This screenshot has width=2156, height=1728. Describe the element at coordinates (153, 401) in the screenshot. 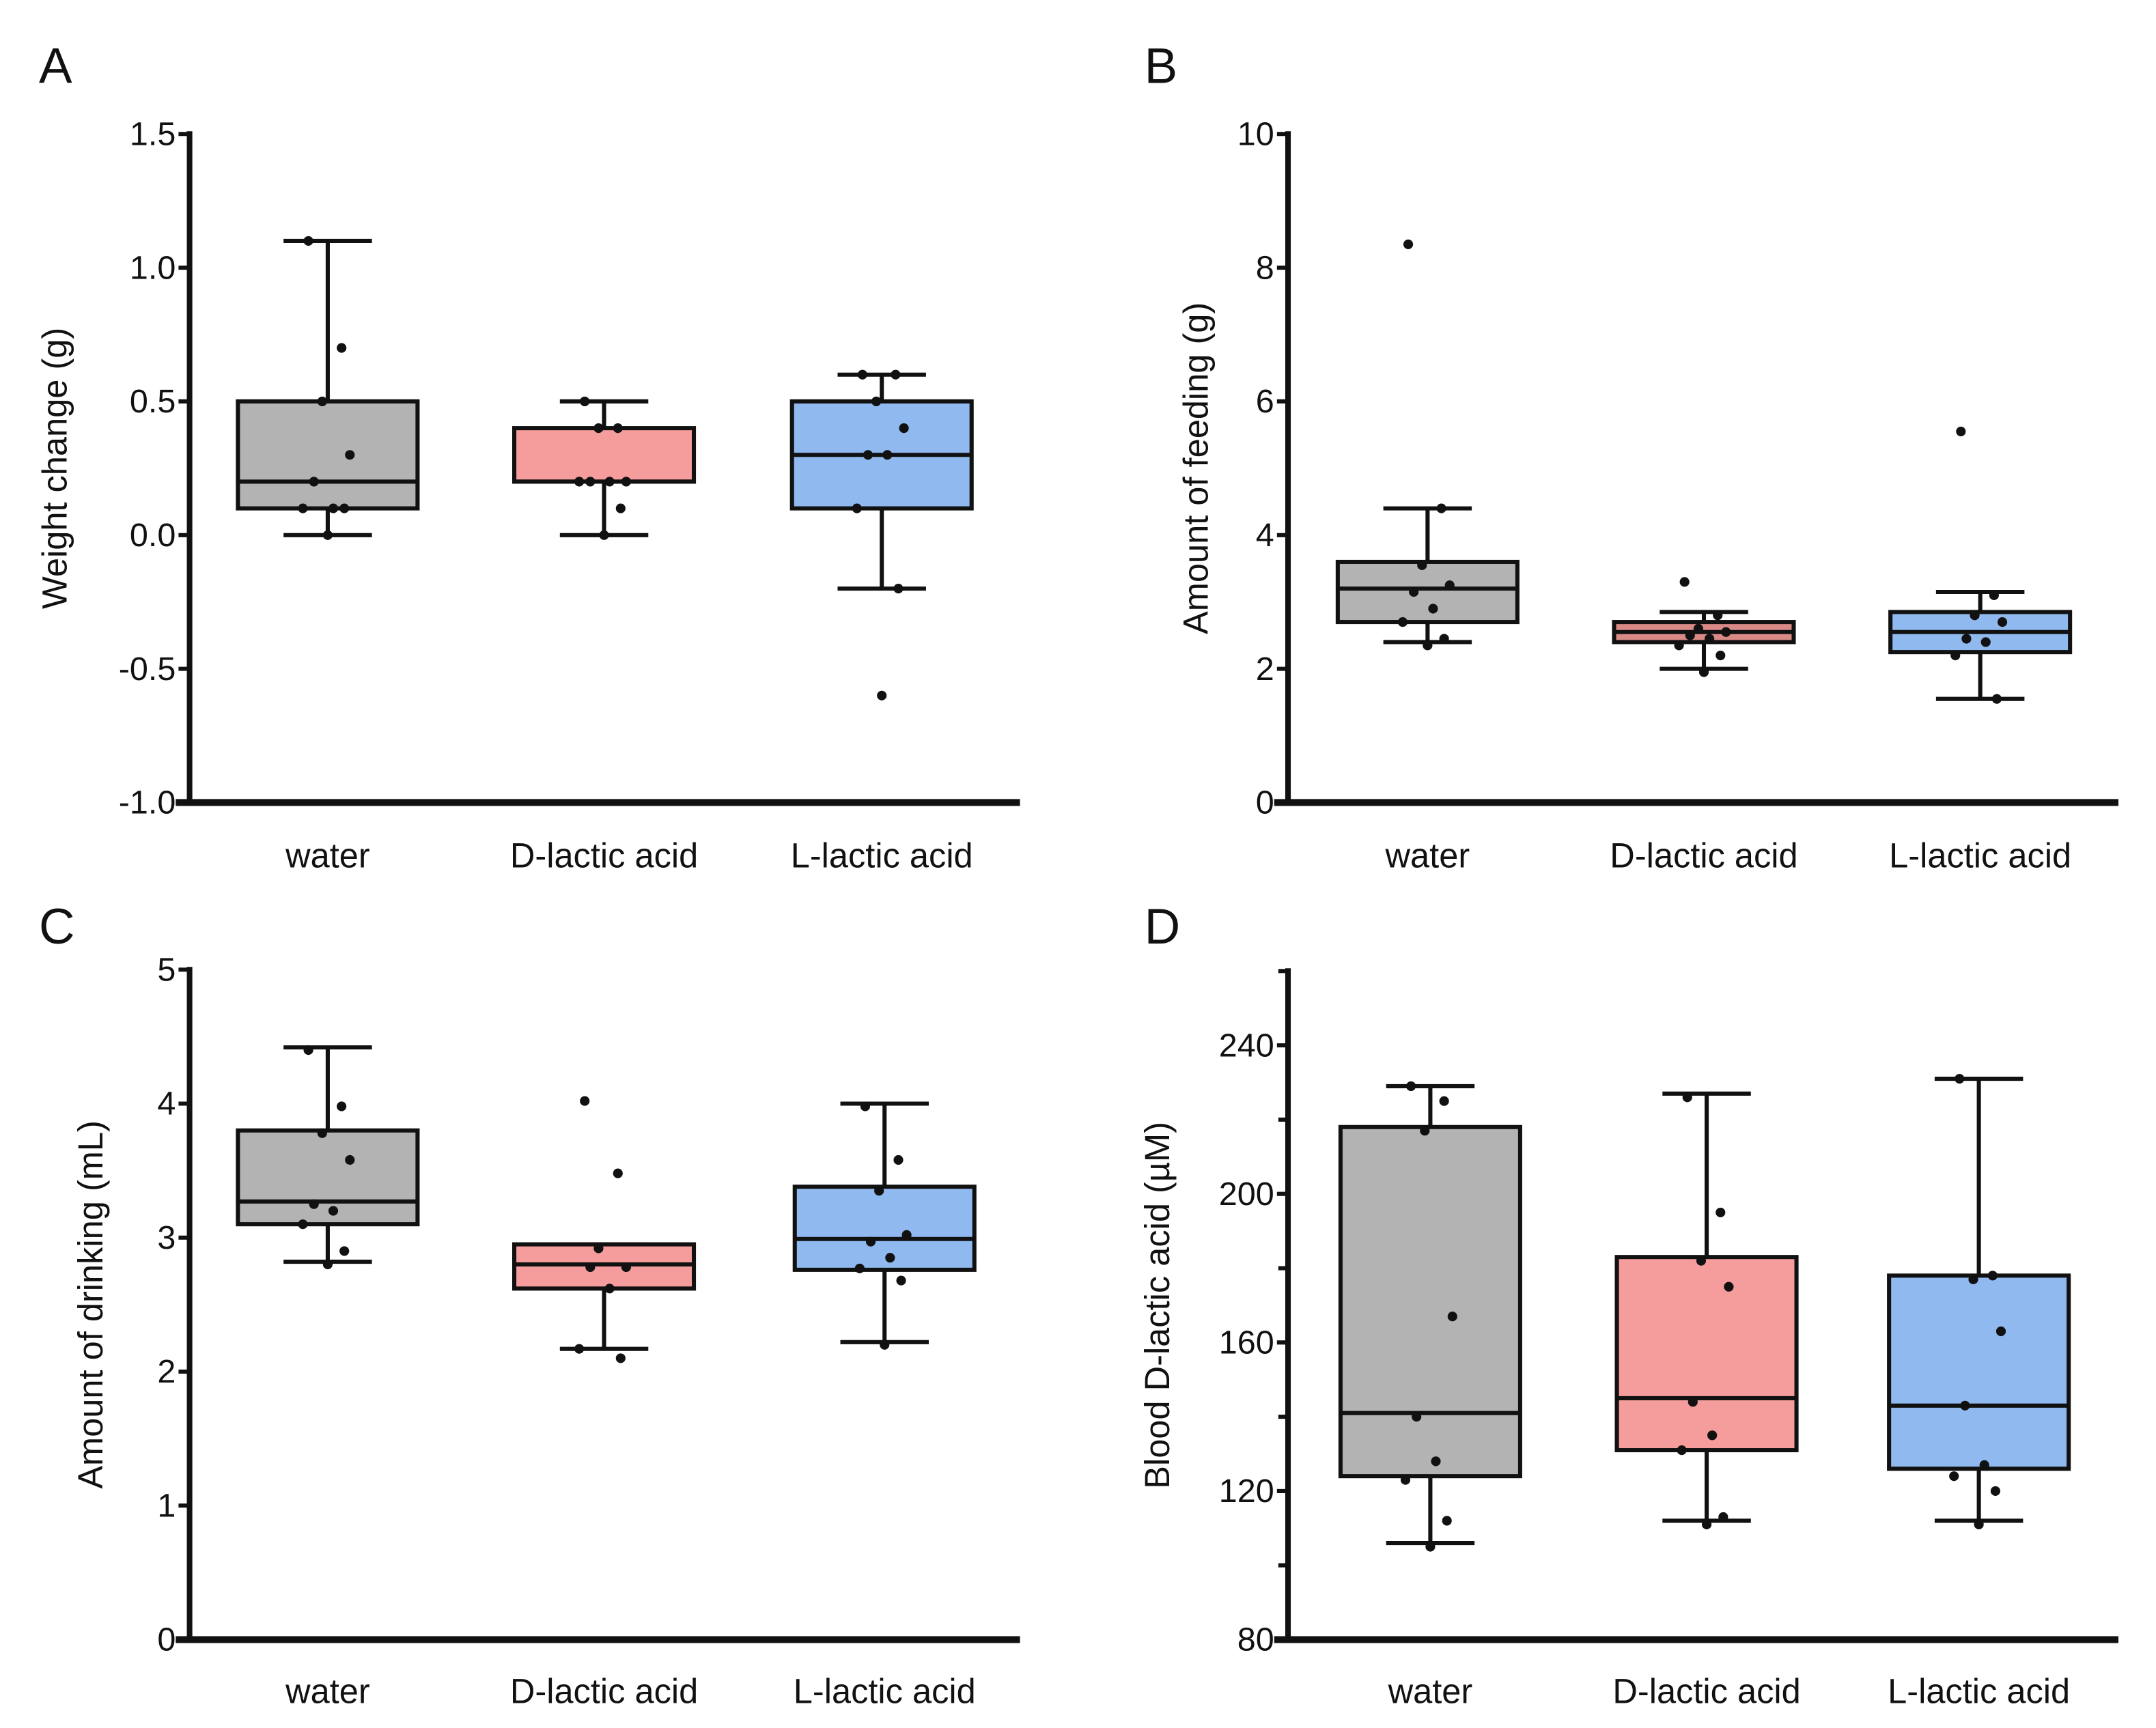

I see `y-tick-label: 0.5` at that location.